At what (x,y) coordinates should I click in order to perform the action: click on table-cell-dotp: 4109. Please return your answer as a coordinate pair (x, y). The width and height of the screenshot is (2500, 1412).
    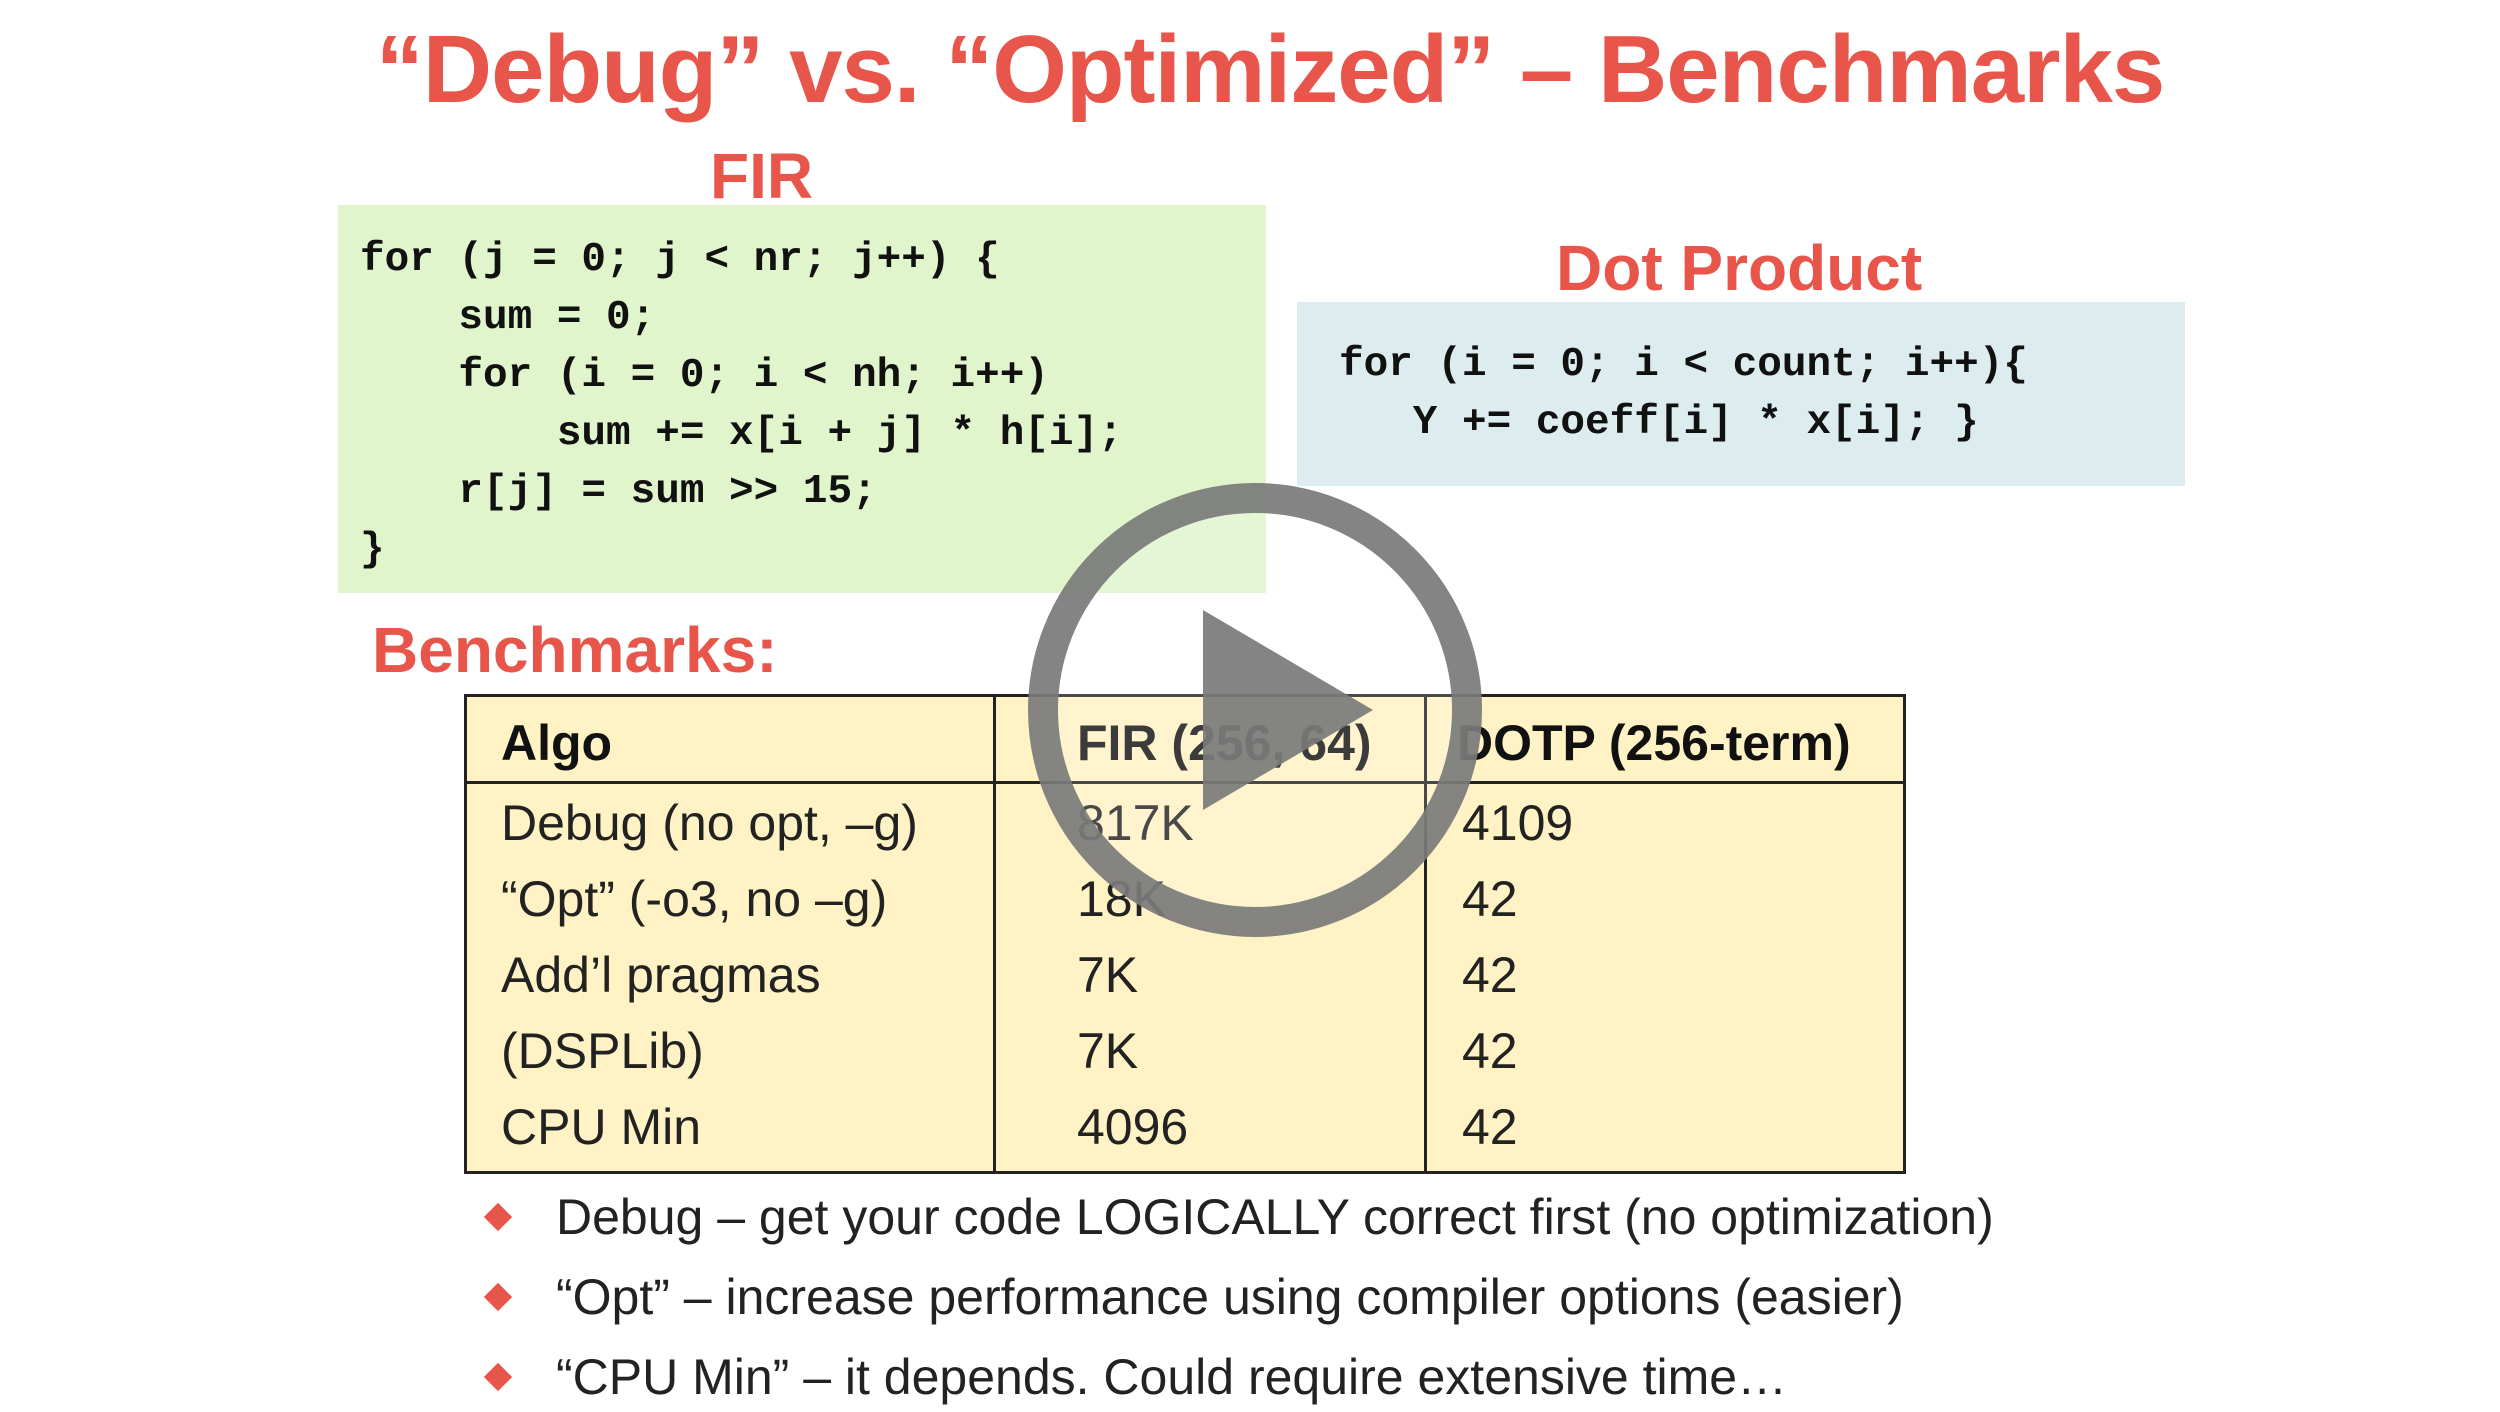
    Looking at the image, I should click on (1518, 823).